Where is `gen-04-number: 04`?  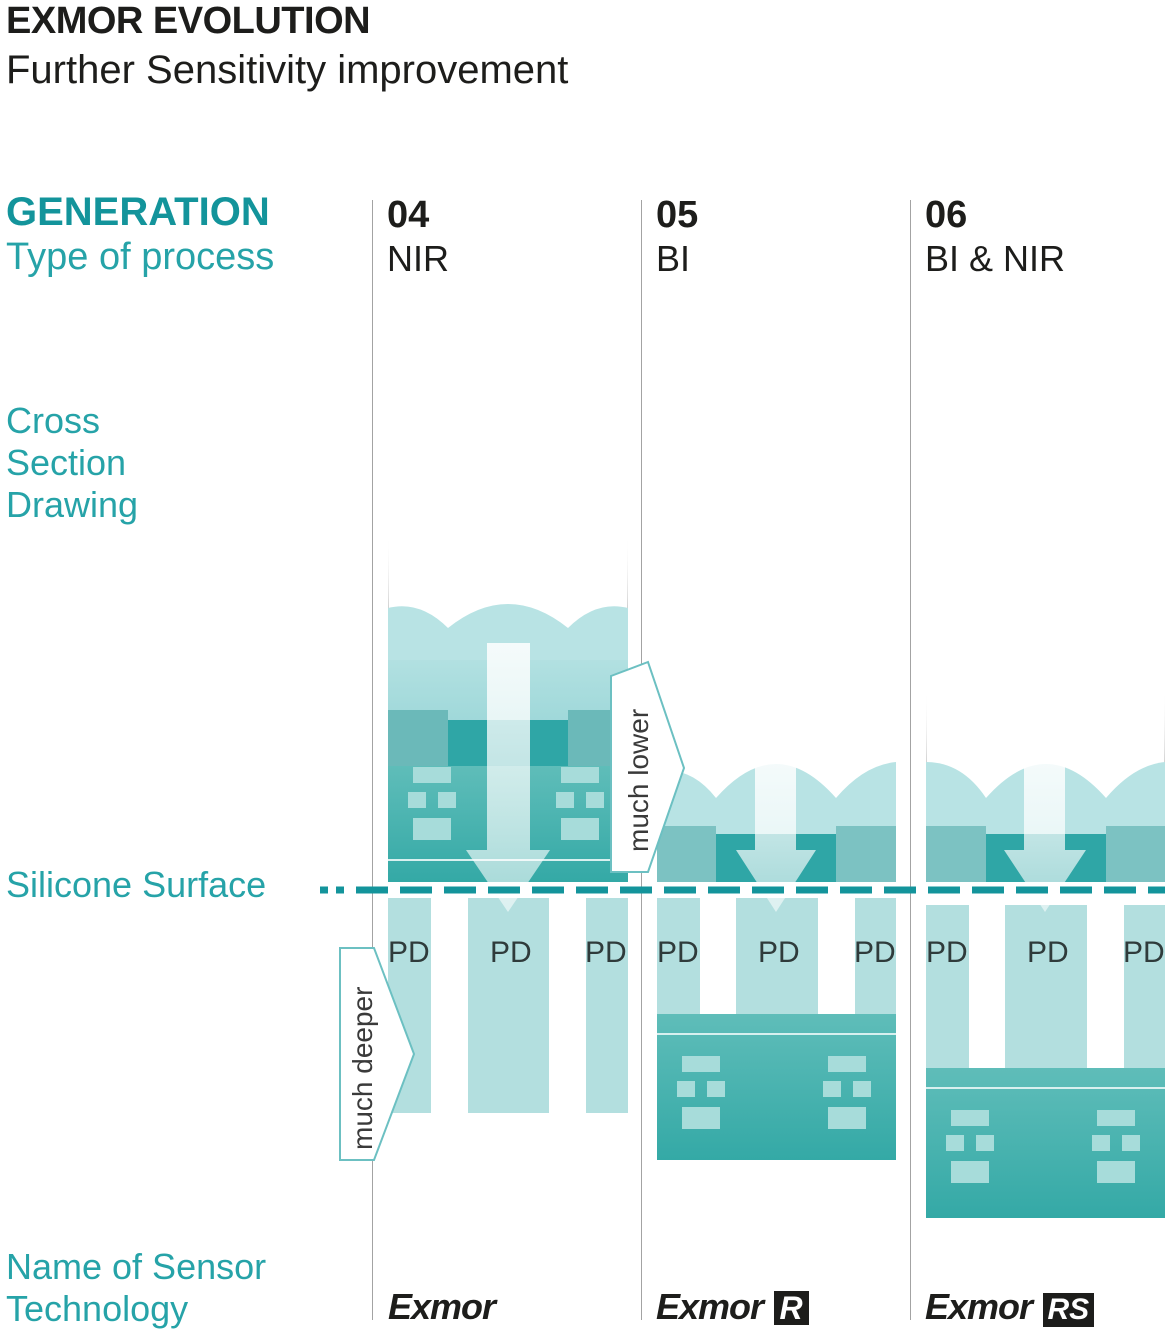 gen-04-number: 04 is located at coordinates (408, 215).